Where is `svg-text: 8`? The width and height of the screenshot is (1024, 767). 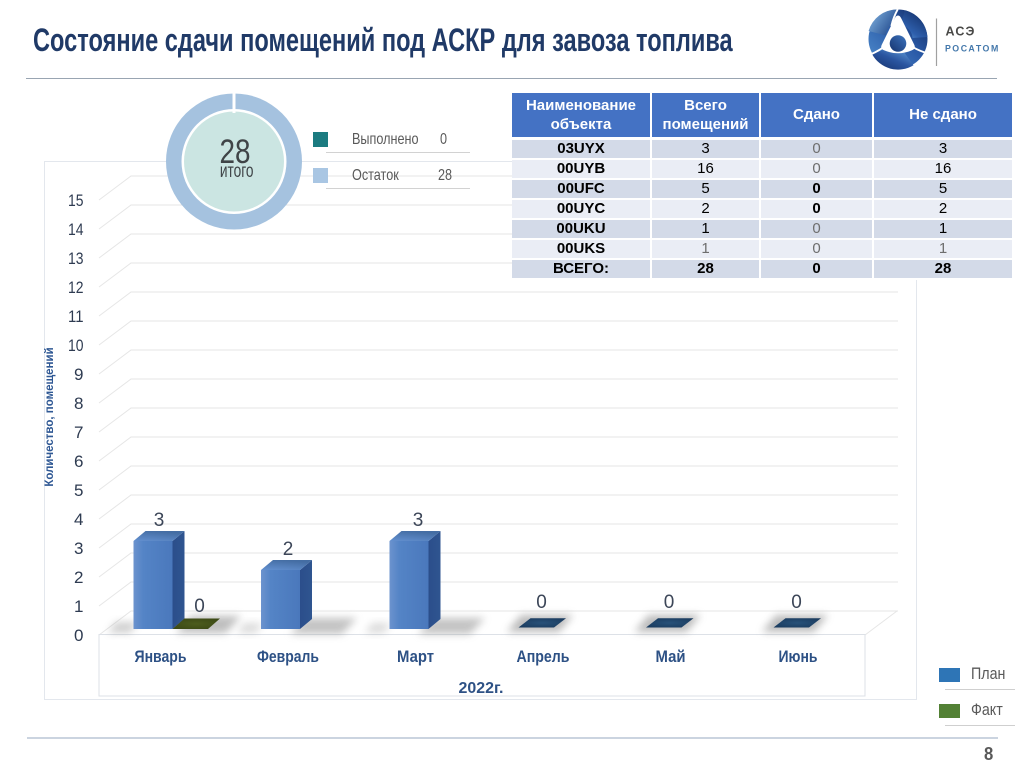 svg-text: 8 is located at coordinates (78, 403).